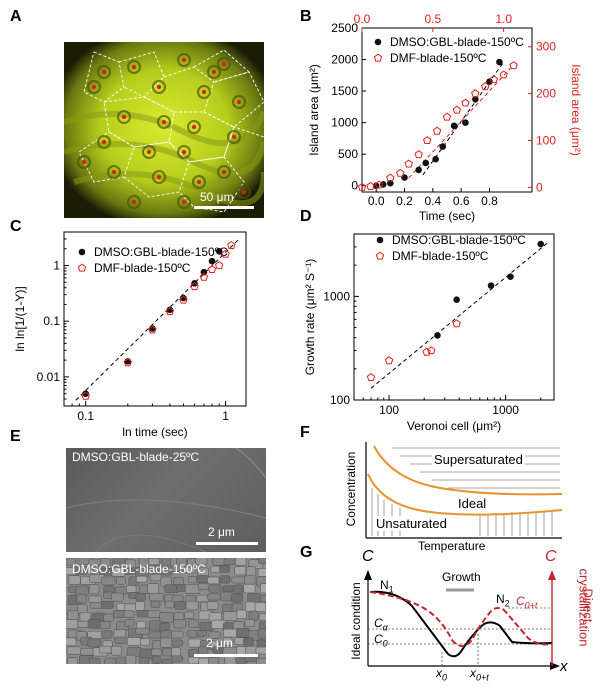  What do you see at coordinates (546, 140) in the screenshot?
I see `b-y2tick-label: 100` at bounding box center [546, 140].